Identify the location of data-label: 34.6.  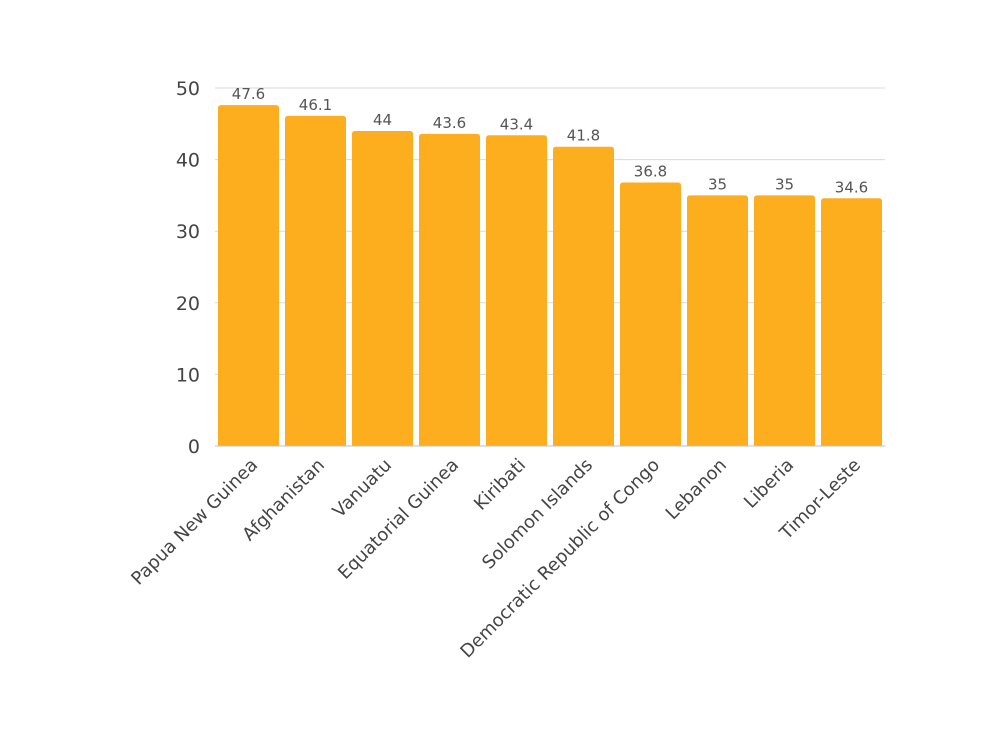
(851, 187).